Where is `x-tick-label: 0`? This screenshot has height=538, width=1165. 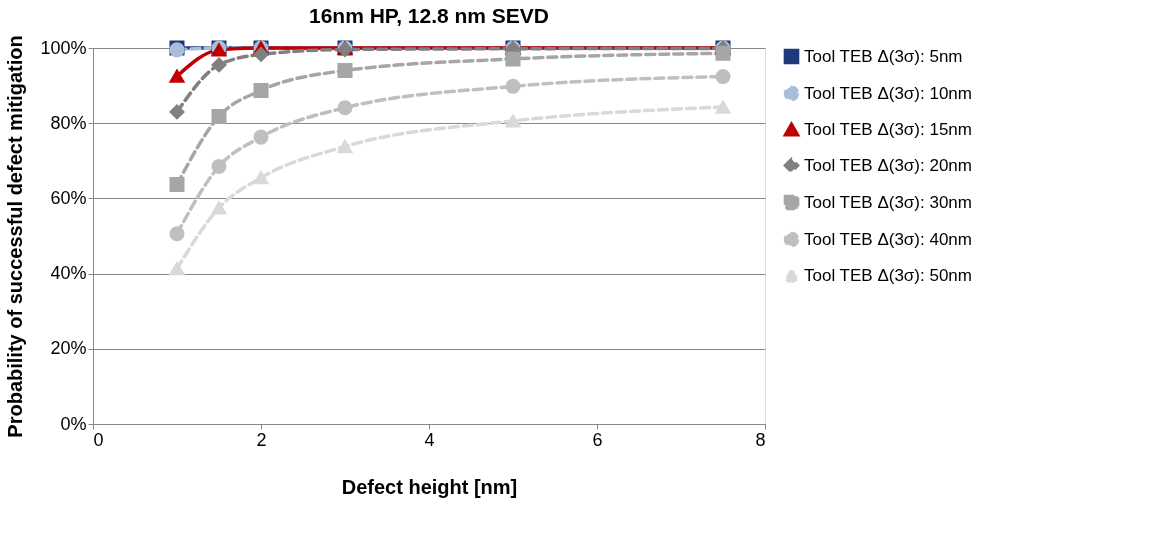 x-tick-label: 0 is located at coordinates (98, 439).